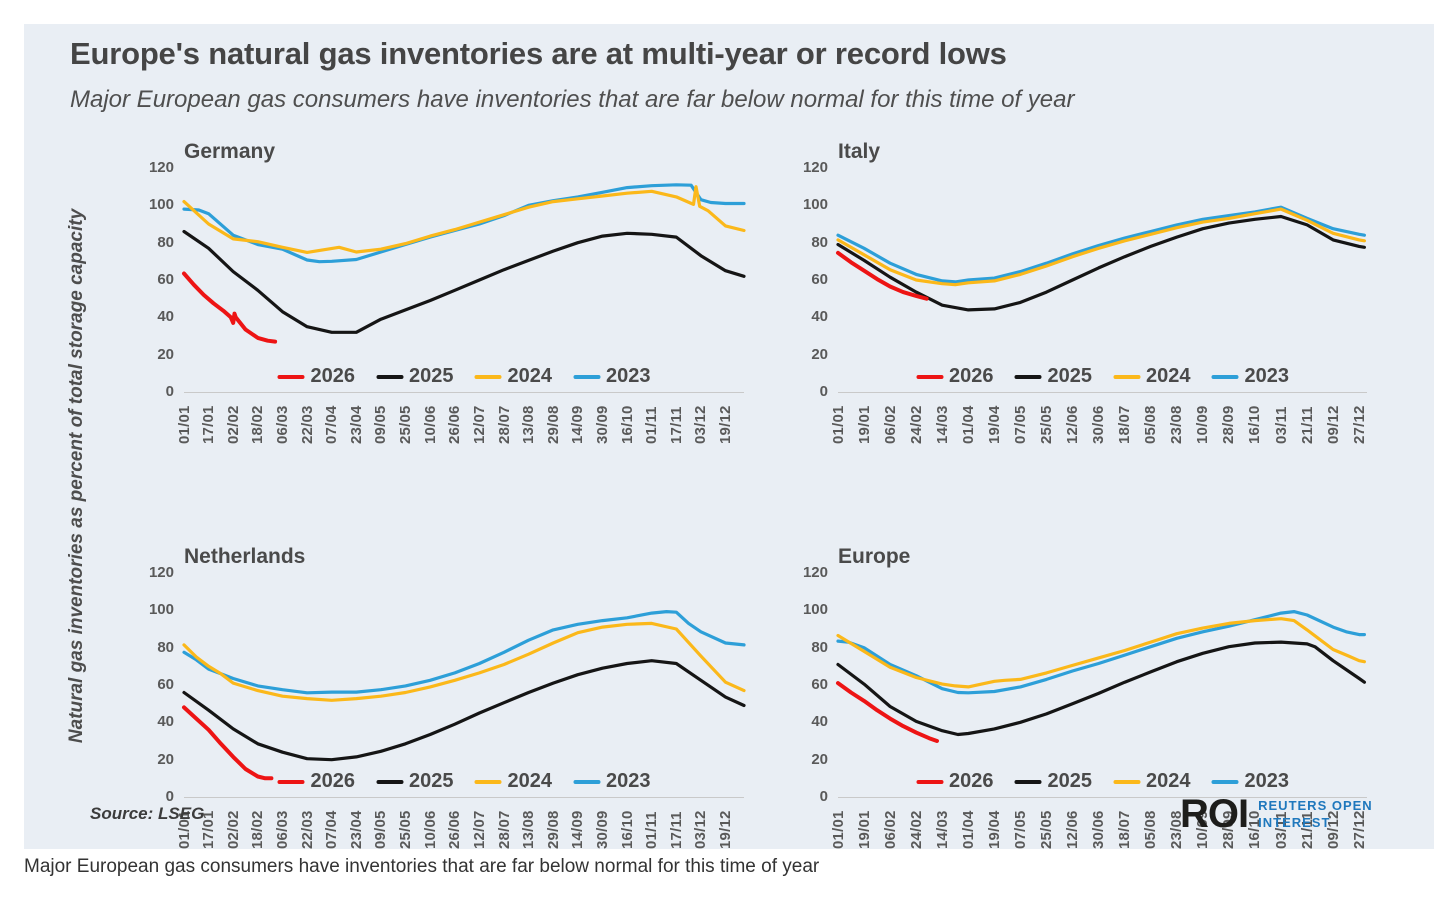  What do you see at coordinates (882, 275) in the screenshot?
I see `series-line-italy-2026` at bounding box center [882, 275].